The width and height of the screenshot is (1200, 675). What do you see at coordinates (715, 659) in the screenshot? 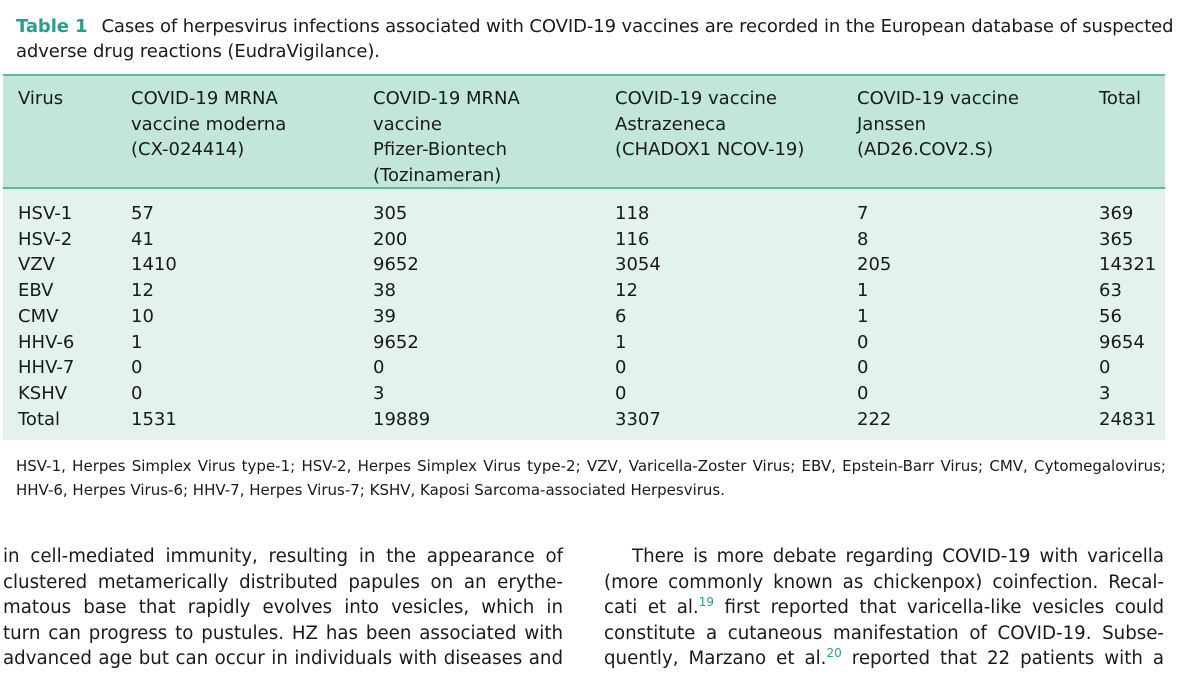
I see `body-fragment: quently, Marzano et al.` at bounding box center [715, 659].